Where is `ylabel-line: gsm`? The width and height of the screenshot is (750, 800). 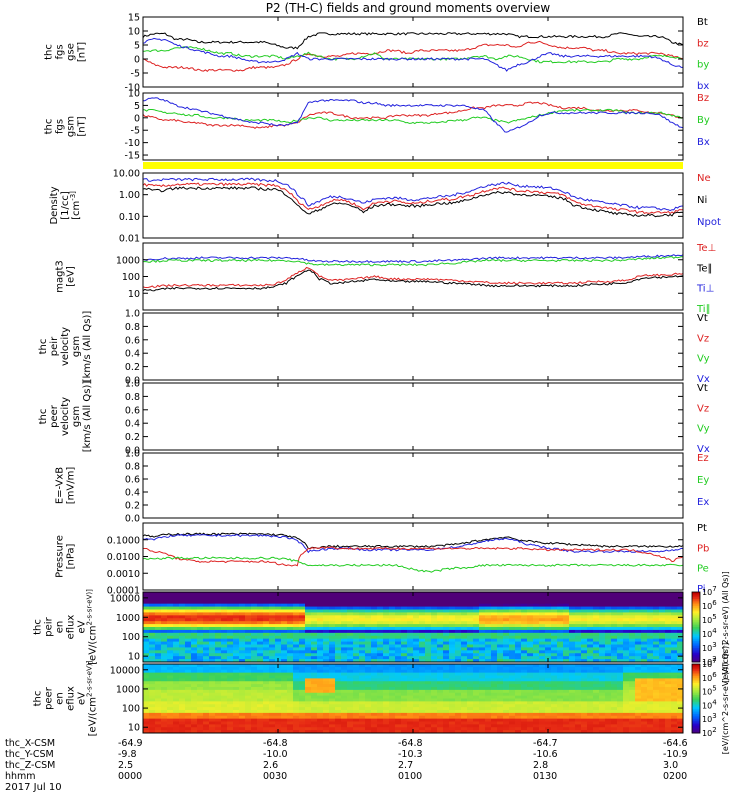 ylabel-line: gsm is located at coordinates (76, 416).